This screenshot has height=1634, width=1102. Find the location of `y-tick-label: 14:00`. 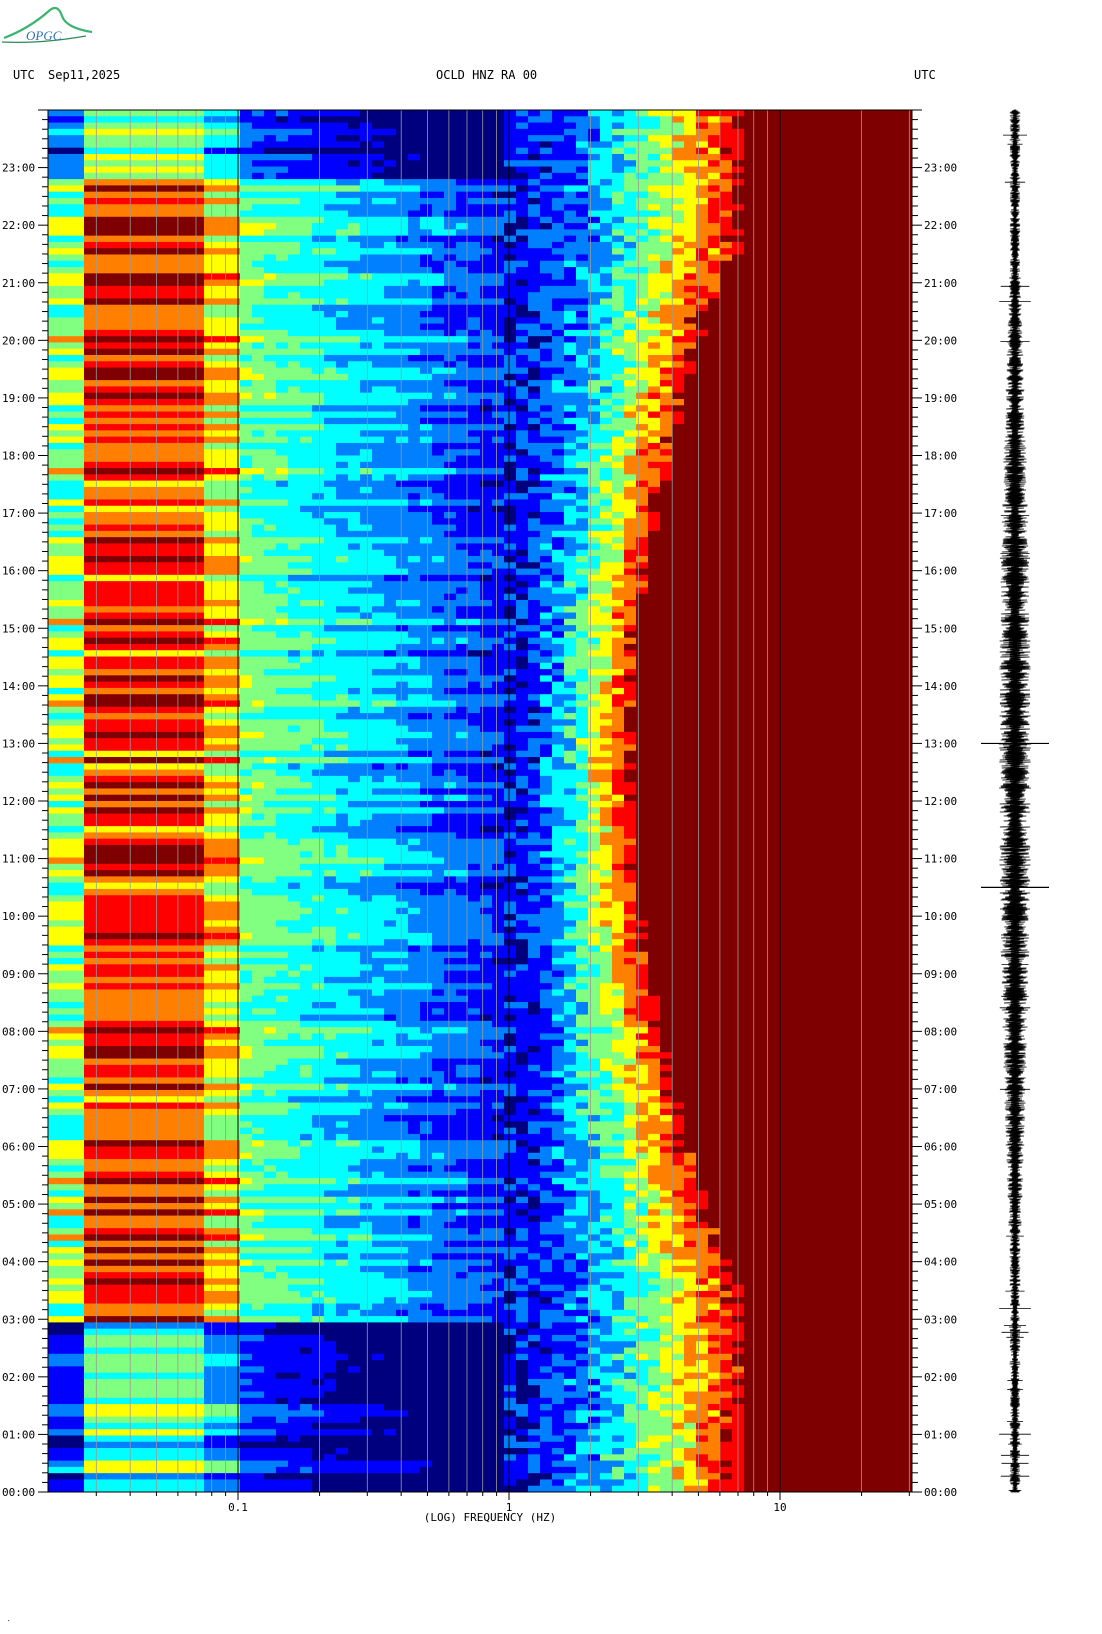

y-tick-label: 14:00 is located at coordinates (940, 686).